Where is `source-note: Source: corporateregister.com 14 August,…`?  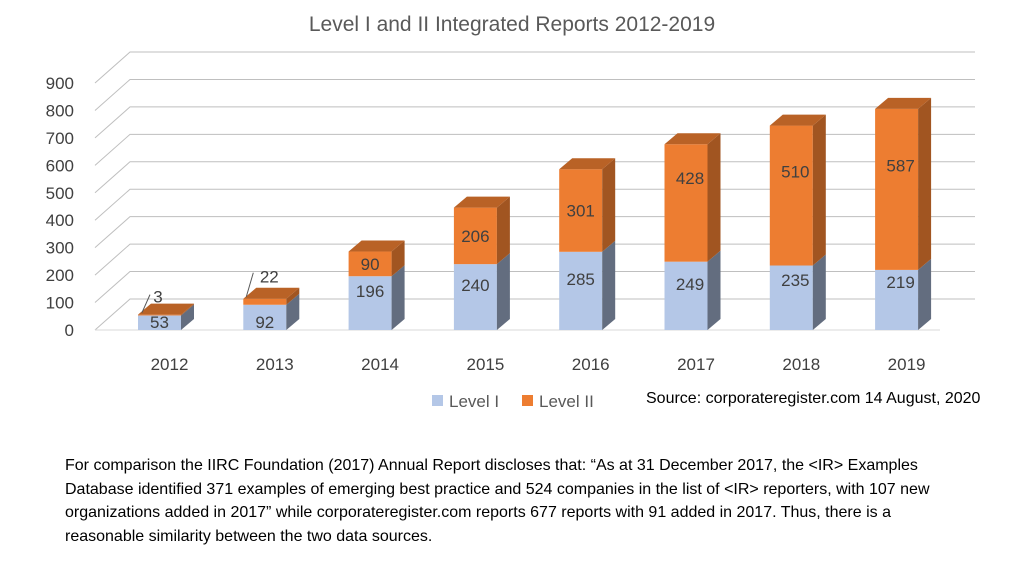 source-note: Source: corporateregister.com 14 August,… is located at coordinates (813, 398).